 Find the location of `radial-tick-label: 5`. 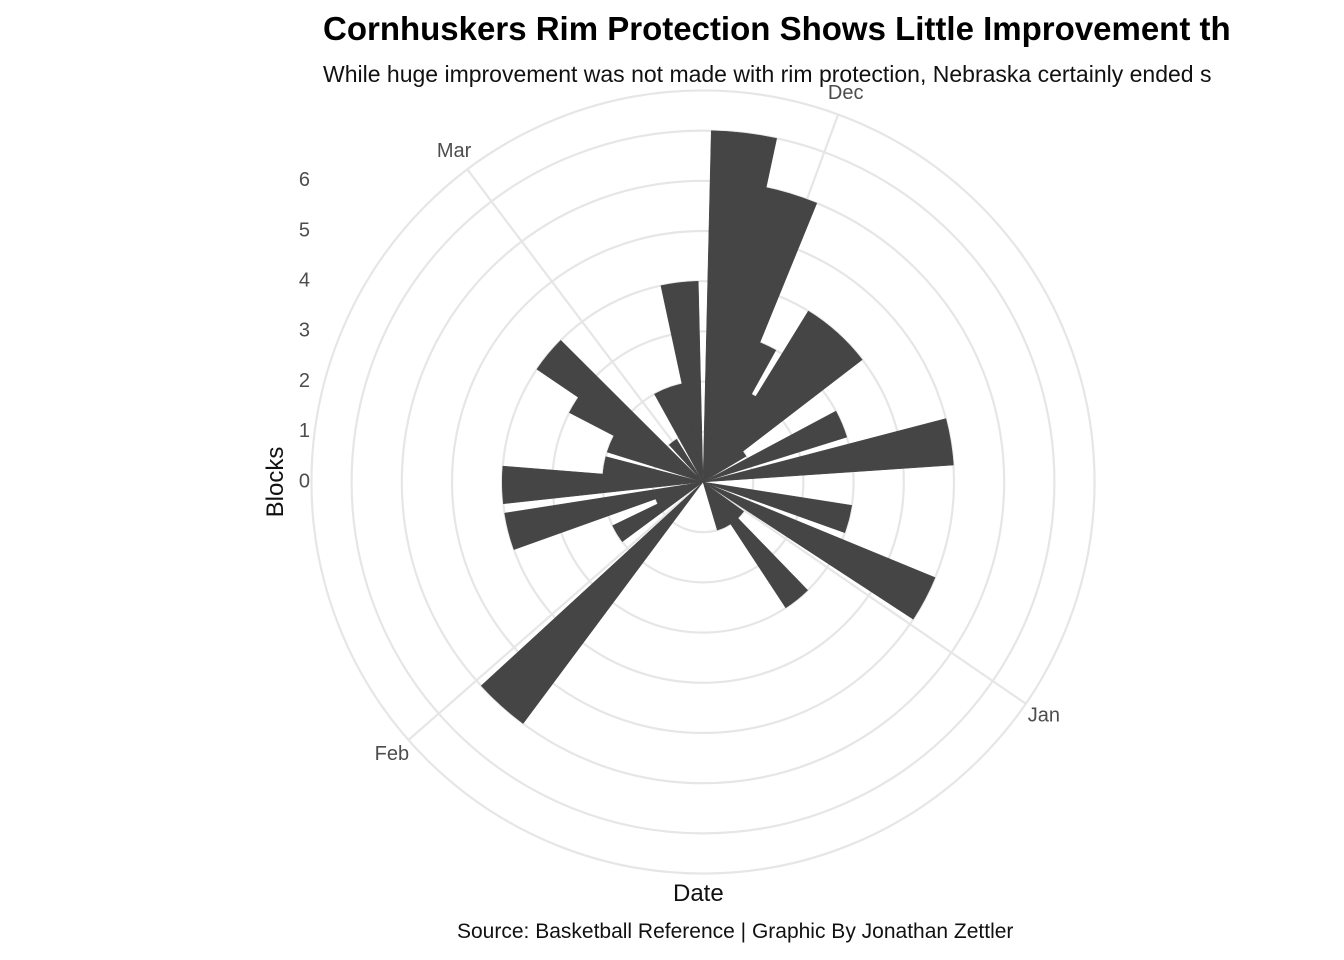

radial-tick-label: 5 is located at coordinates (304, 230).